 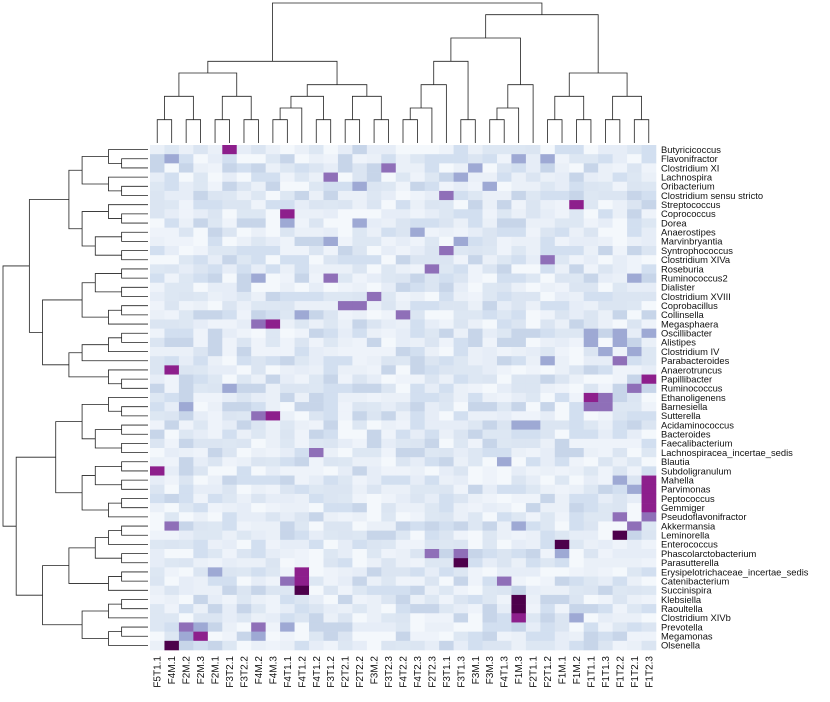 What do you see at coordinates (201, 670) in the screenshot?
I see `column-label: F2M.3` at bounding box center [201, 670].